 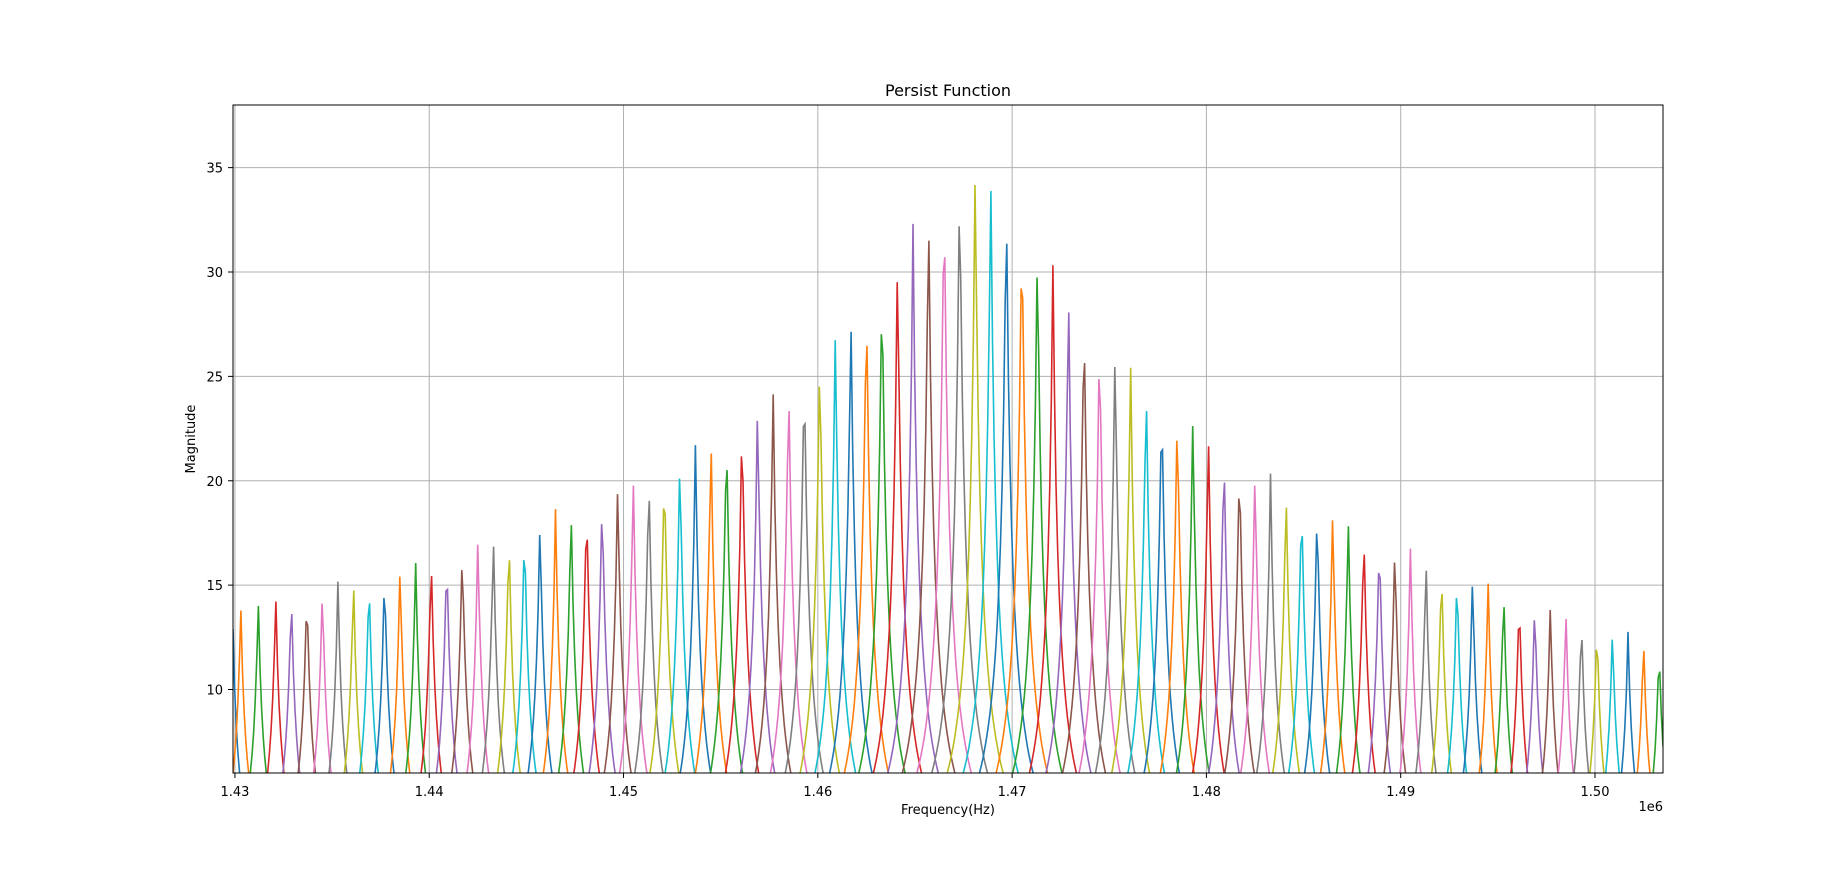 What do you see at coordinates (214, 691) in the screenshot?
I see `y-tick-label: 10` at bounding box center [214, 691].